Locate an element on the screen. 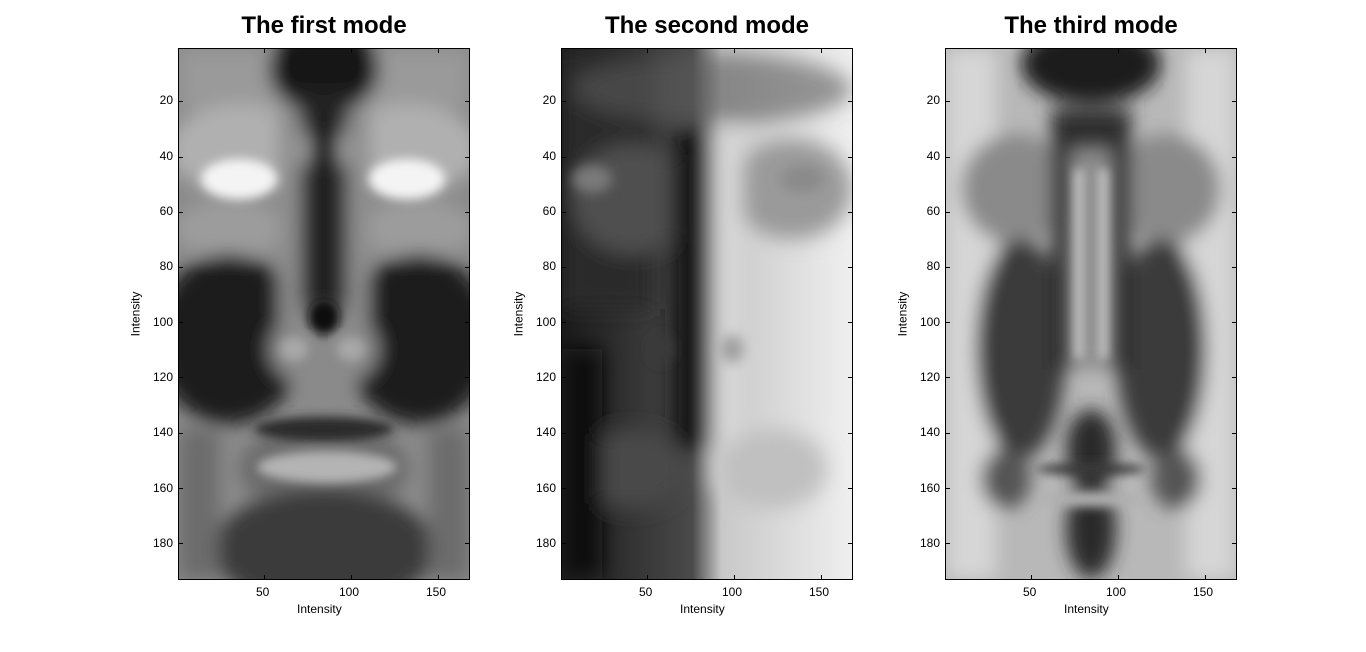 The height and width of the screenshot is (652, 1366). chart-title: The first mode is located at coordinates (324, 25).